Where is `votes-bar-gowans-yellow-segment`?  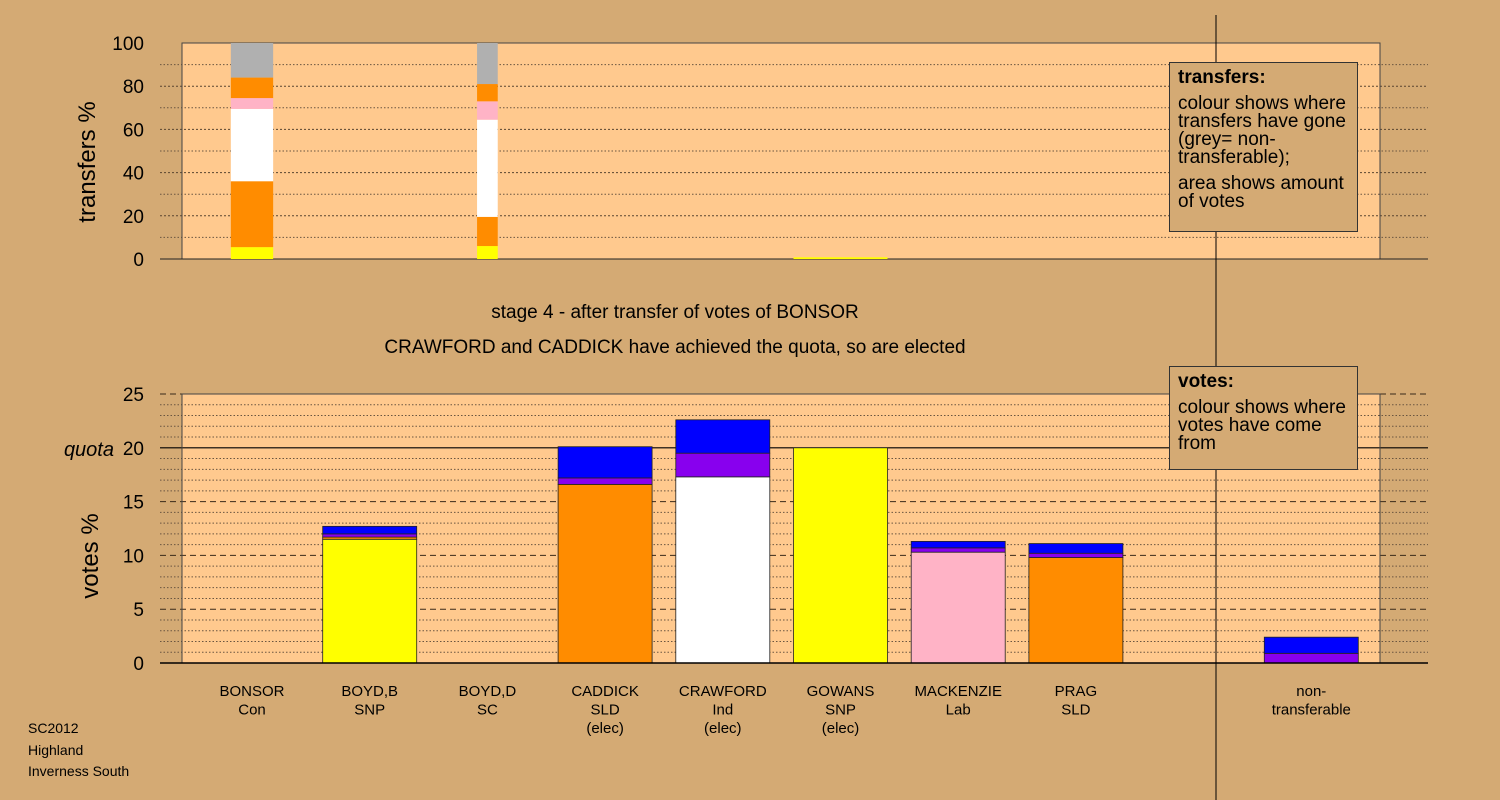 votes-bar-gowans-yellow-segment is located at coordinates (840, 555).